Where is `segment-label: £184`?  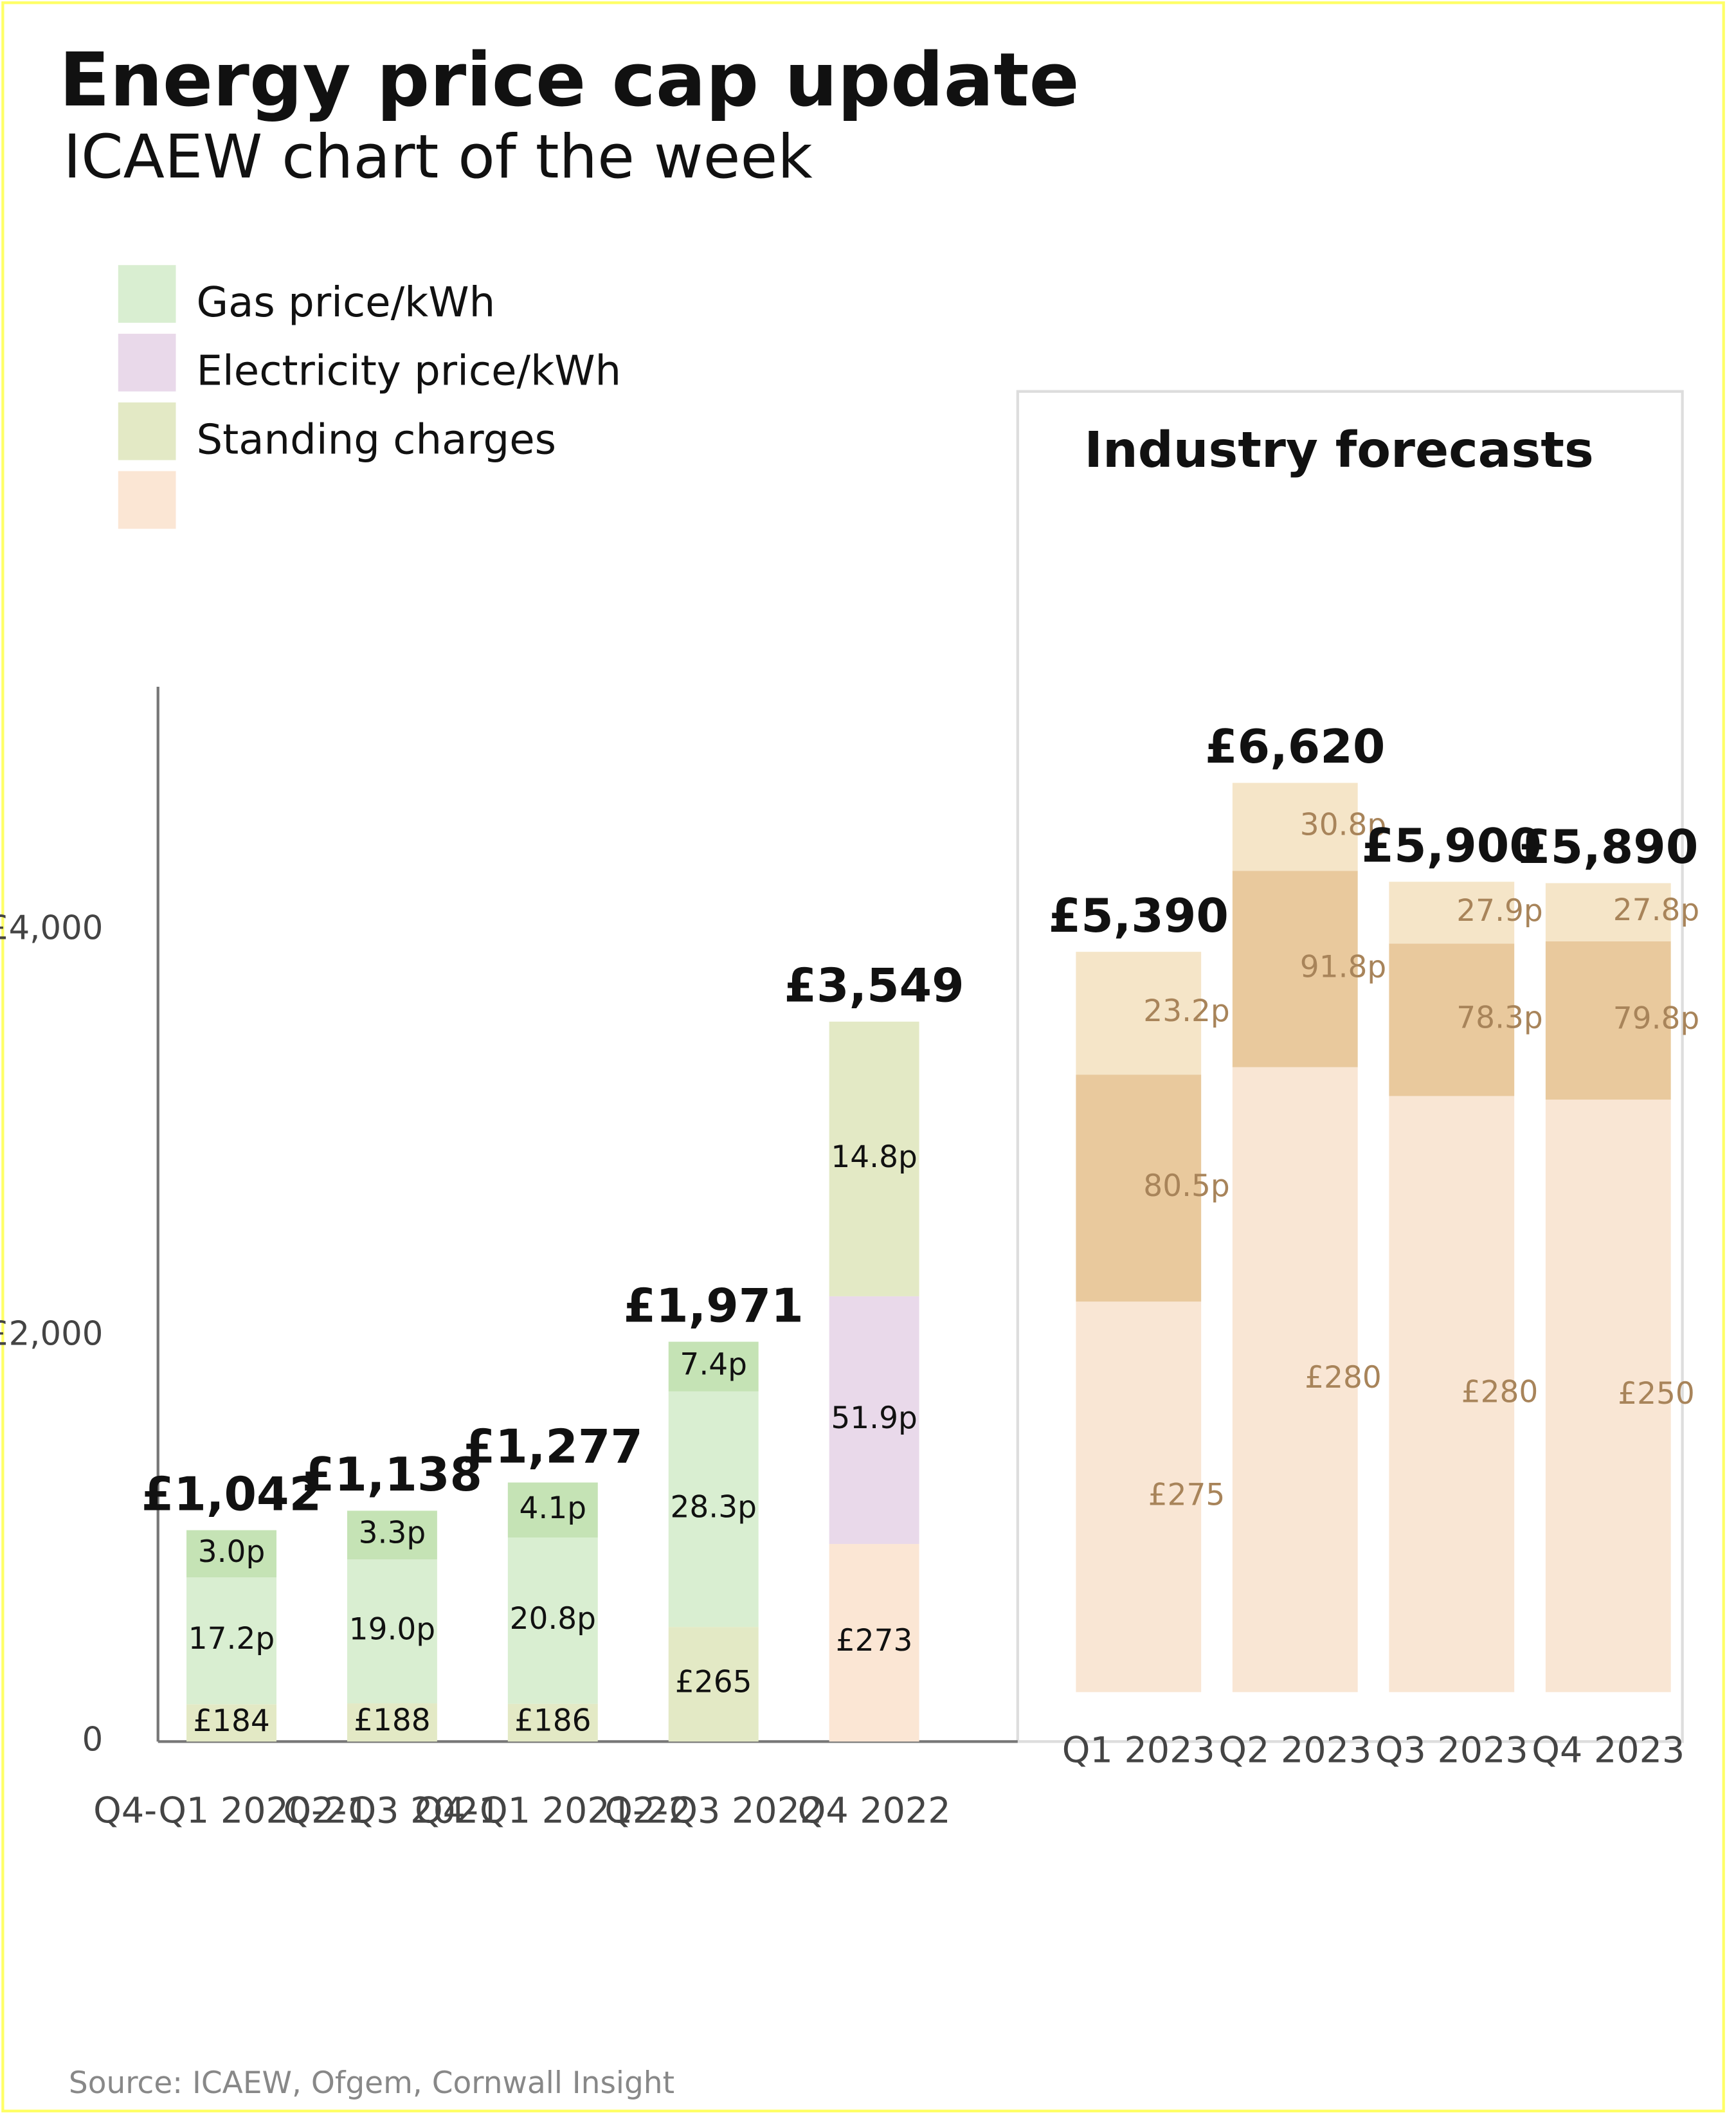 segment-label: £184 is located at coordinates (231, 1721).